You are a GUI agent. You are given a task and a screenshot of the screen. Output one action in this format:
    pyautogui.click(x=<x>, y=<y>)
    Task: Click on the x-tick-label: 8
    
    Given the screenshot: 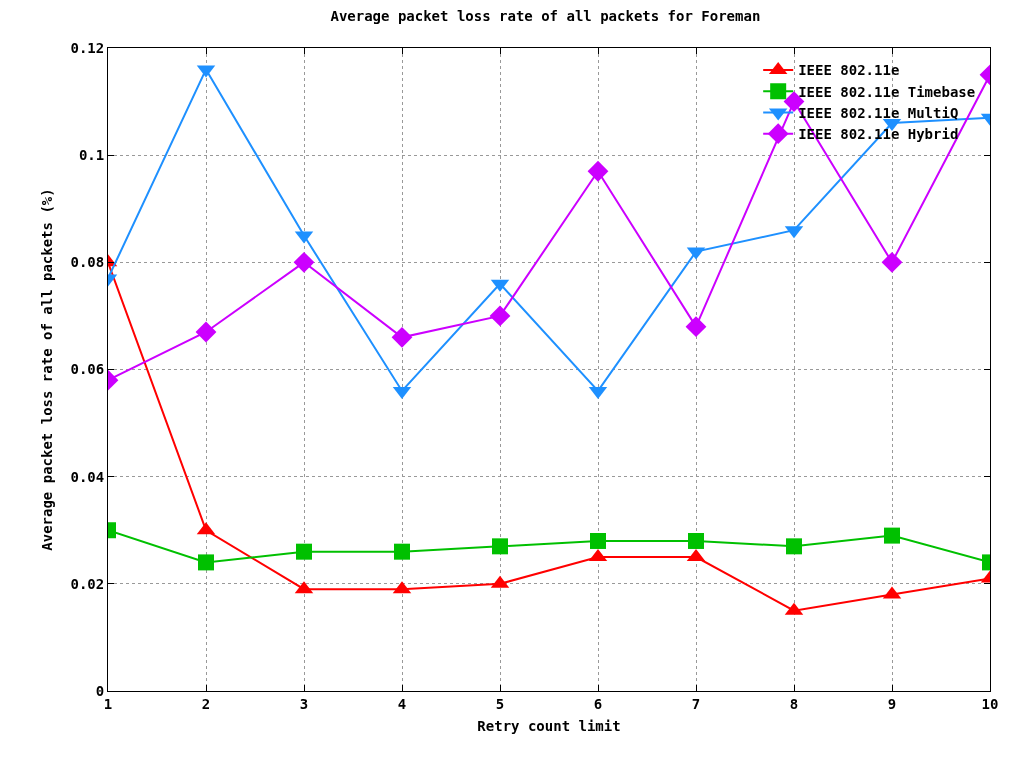 What is the action you would take?
    pyautogui.click(x=794, y=703)
    